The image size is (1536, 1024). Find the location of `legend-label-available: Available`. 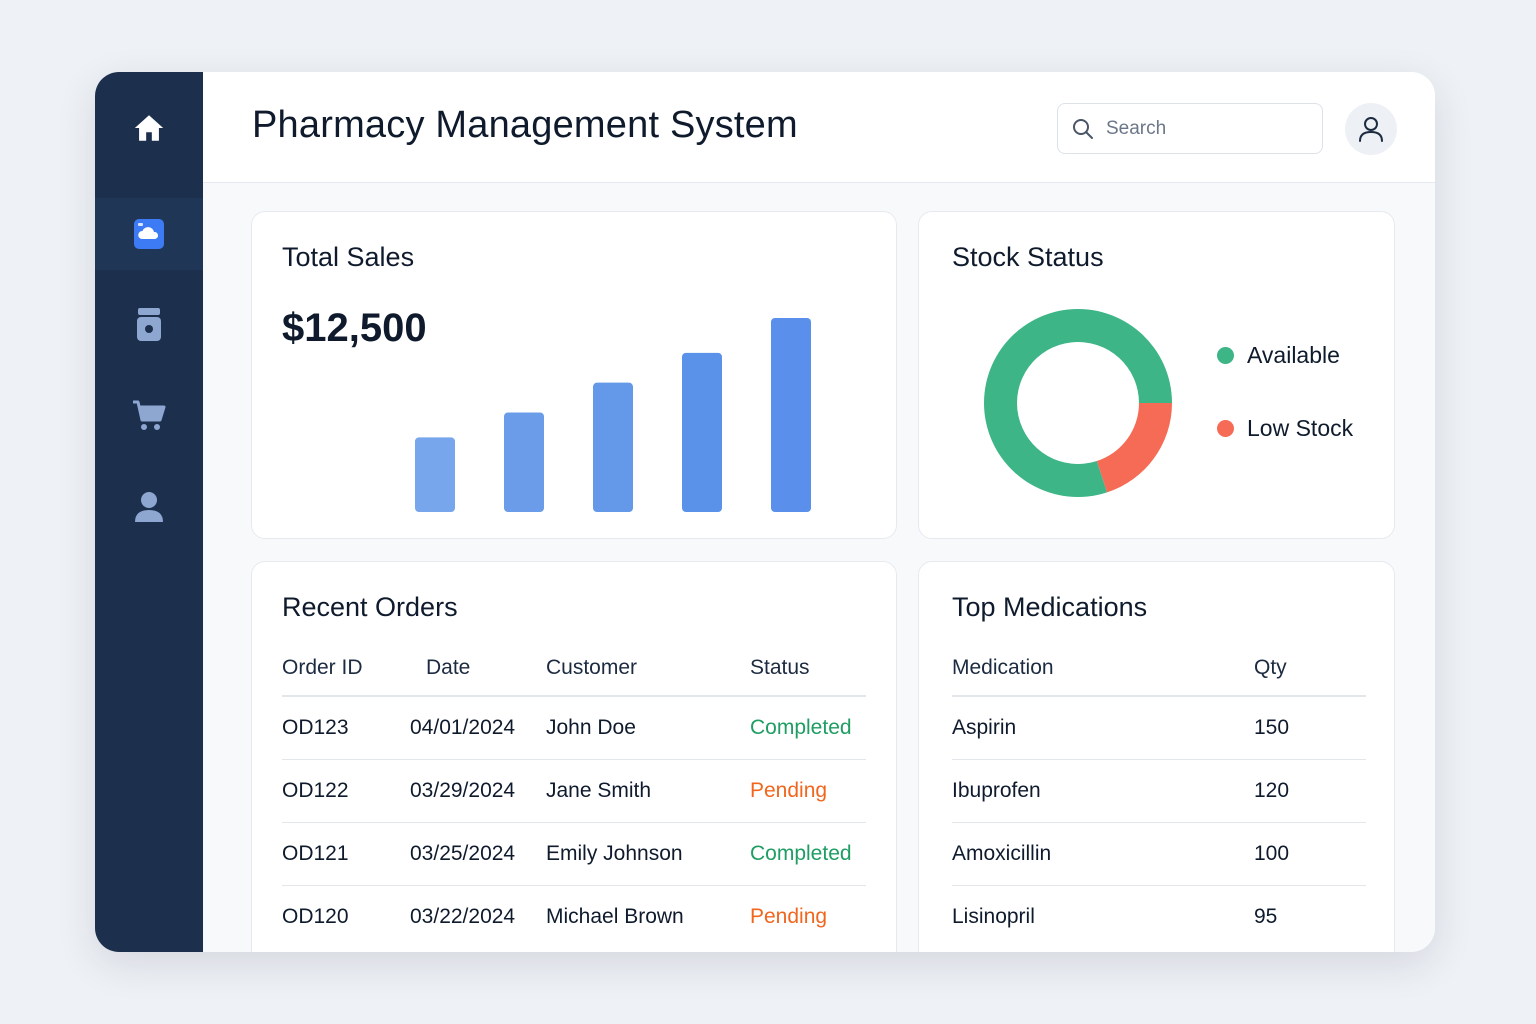

legend-label-available: Available is located at coordinates (1293, 355).